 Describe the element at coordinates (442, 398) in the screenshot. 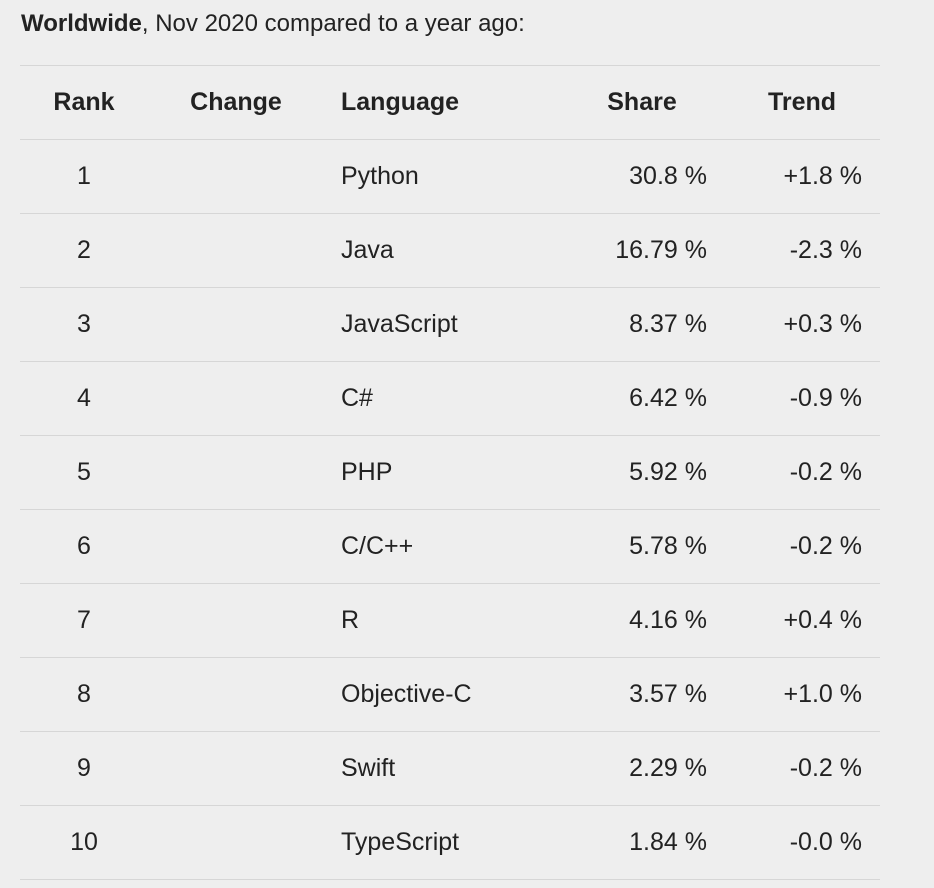

I see `language-cell: C#` at that location.